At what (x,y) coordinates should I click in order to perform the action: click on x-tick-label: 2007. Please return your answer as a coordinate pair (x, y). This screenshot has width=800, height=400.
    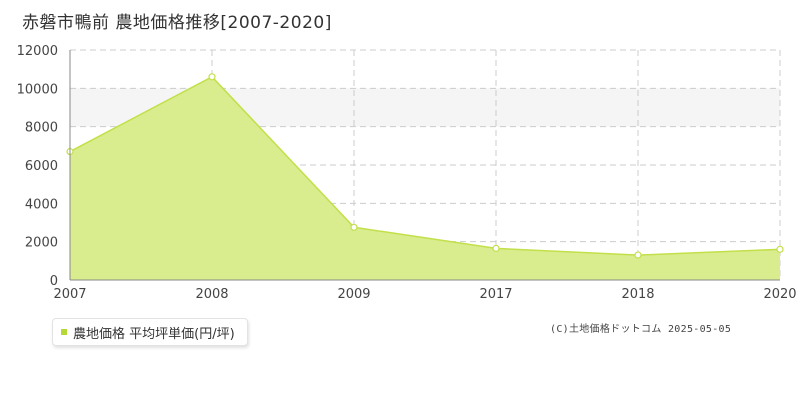
    Looking at the image, I should click on (69, 294).